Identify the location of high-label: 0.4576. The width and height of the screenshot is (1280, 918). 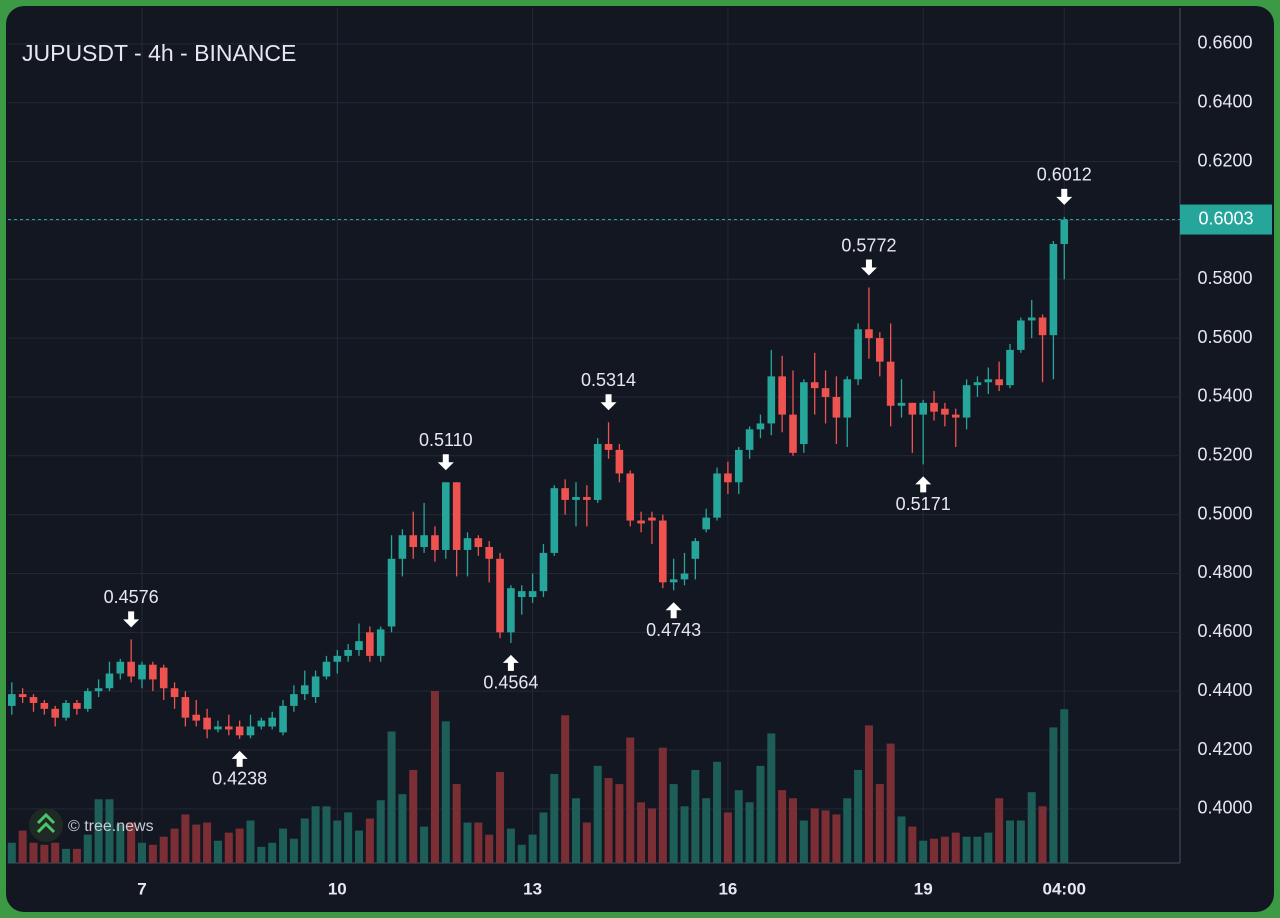
(131, 597).